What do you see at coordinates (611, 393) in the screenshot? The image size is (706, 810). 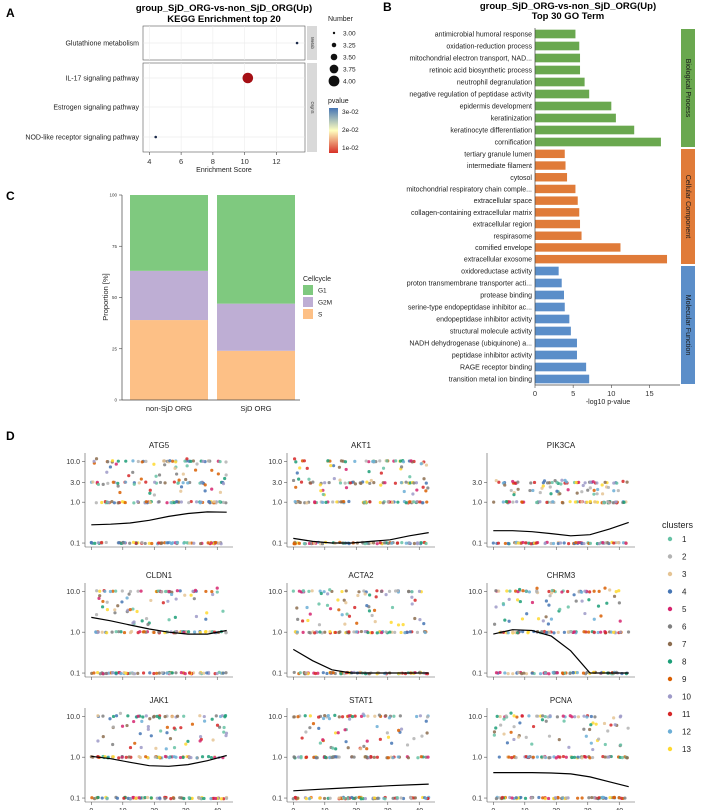 I see `go-x-tick-label: 10` at bounding box center [611, 393].